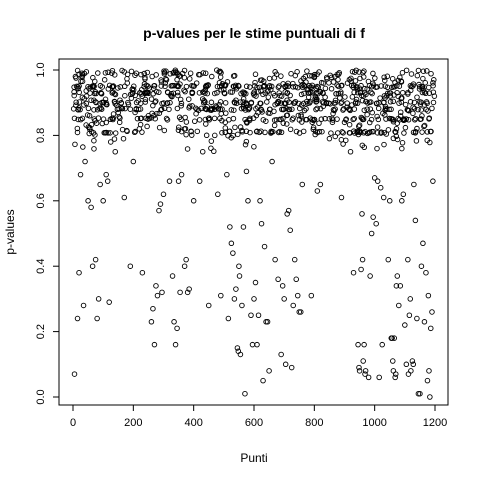 The width and height of the screenshot is (480, 480). I want to click on y-axis: 0.0 0.2 0.4 0.6 0.8 1.0, so click(47, 233).